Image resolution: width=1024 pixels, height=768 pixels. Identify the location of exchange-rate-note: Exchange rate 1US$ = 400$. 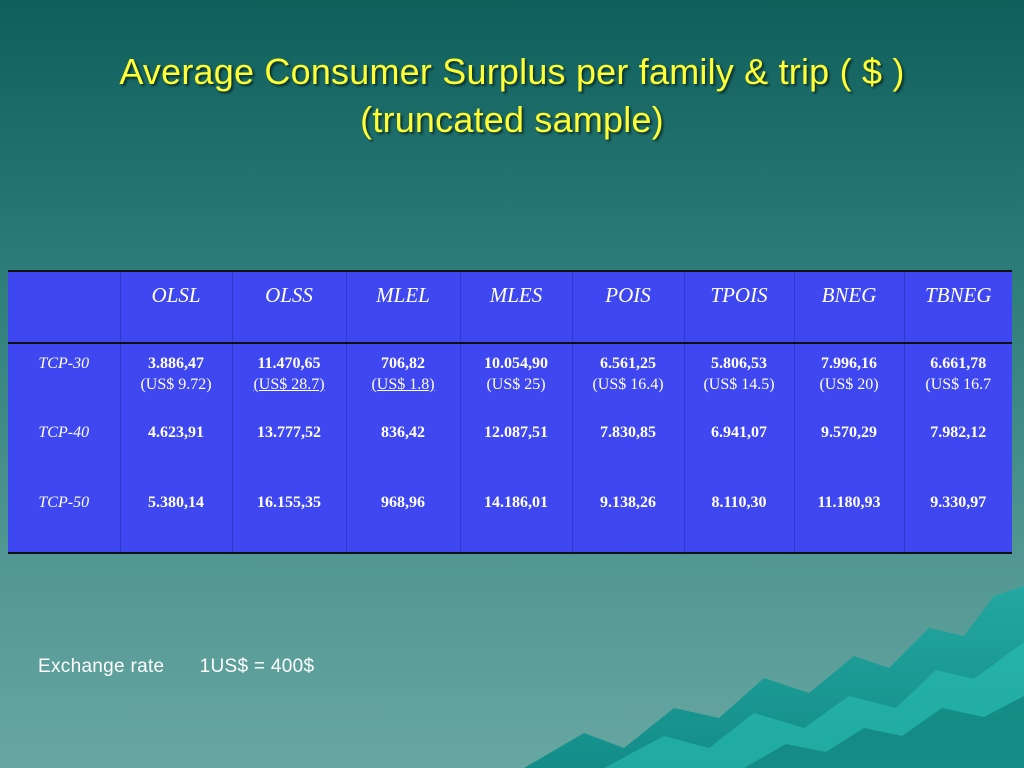
(176, 667).